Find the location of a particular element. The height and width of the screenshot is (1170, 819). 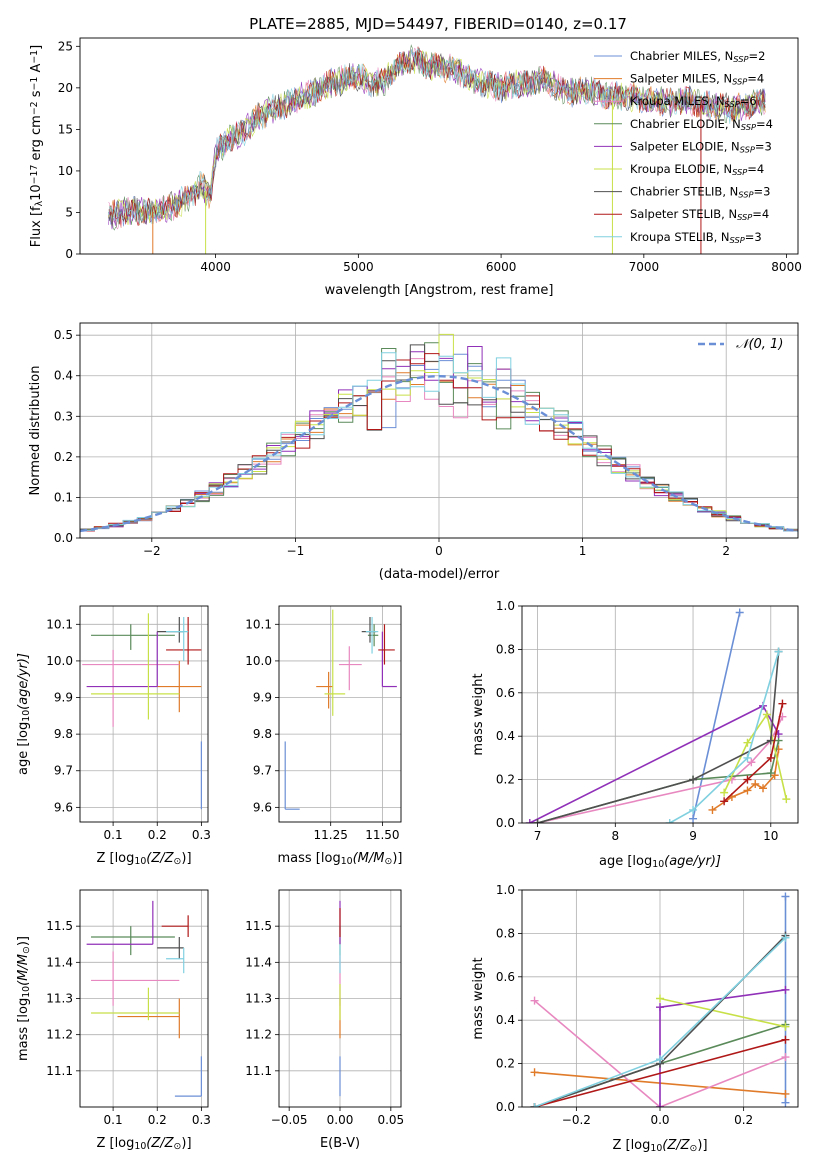

age_vs_Z-plot is located at coordinates (142, 711).